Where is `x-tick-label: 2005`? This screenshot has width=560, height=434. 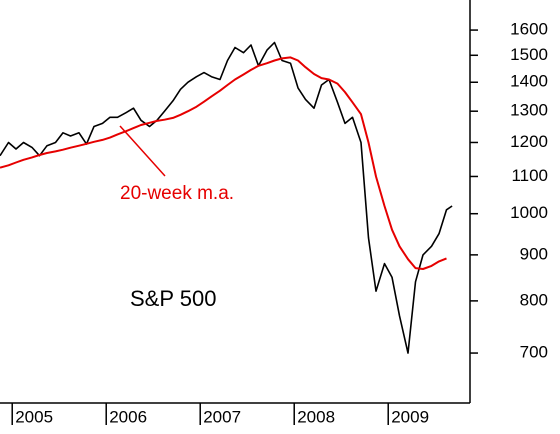
x-tick-label: 2005 is located at coordinates (34, 416).